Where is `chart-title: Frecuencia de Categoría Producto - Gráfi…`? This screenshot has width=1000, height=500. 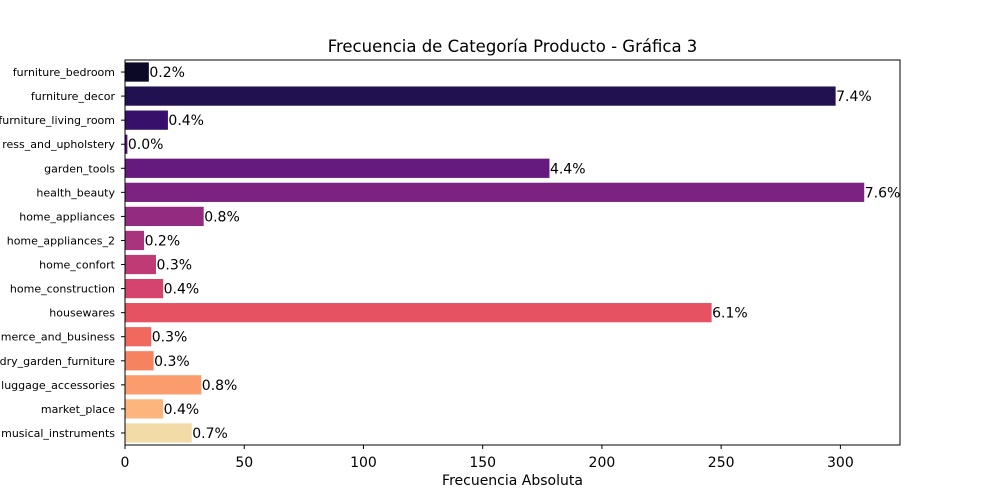 chart-title: Frecuencia de Categoría Producto - Gráfi… is located at coordinates (513, 46).